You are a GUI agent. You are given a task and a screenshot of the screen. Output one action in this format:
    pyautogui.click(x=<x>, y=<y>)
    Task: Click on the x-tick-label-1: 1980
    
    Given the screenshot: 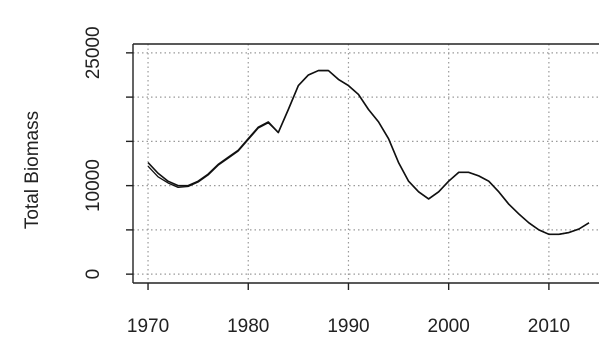 What is the action you would take?
    pyautogui.click(x=248, y=326)
    